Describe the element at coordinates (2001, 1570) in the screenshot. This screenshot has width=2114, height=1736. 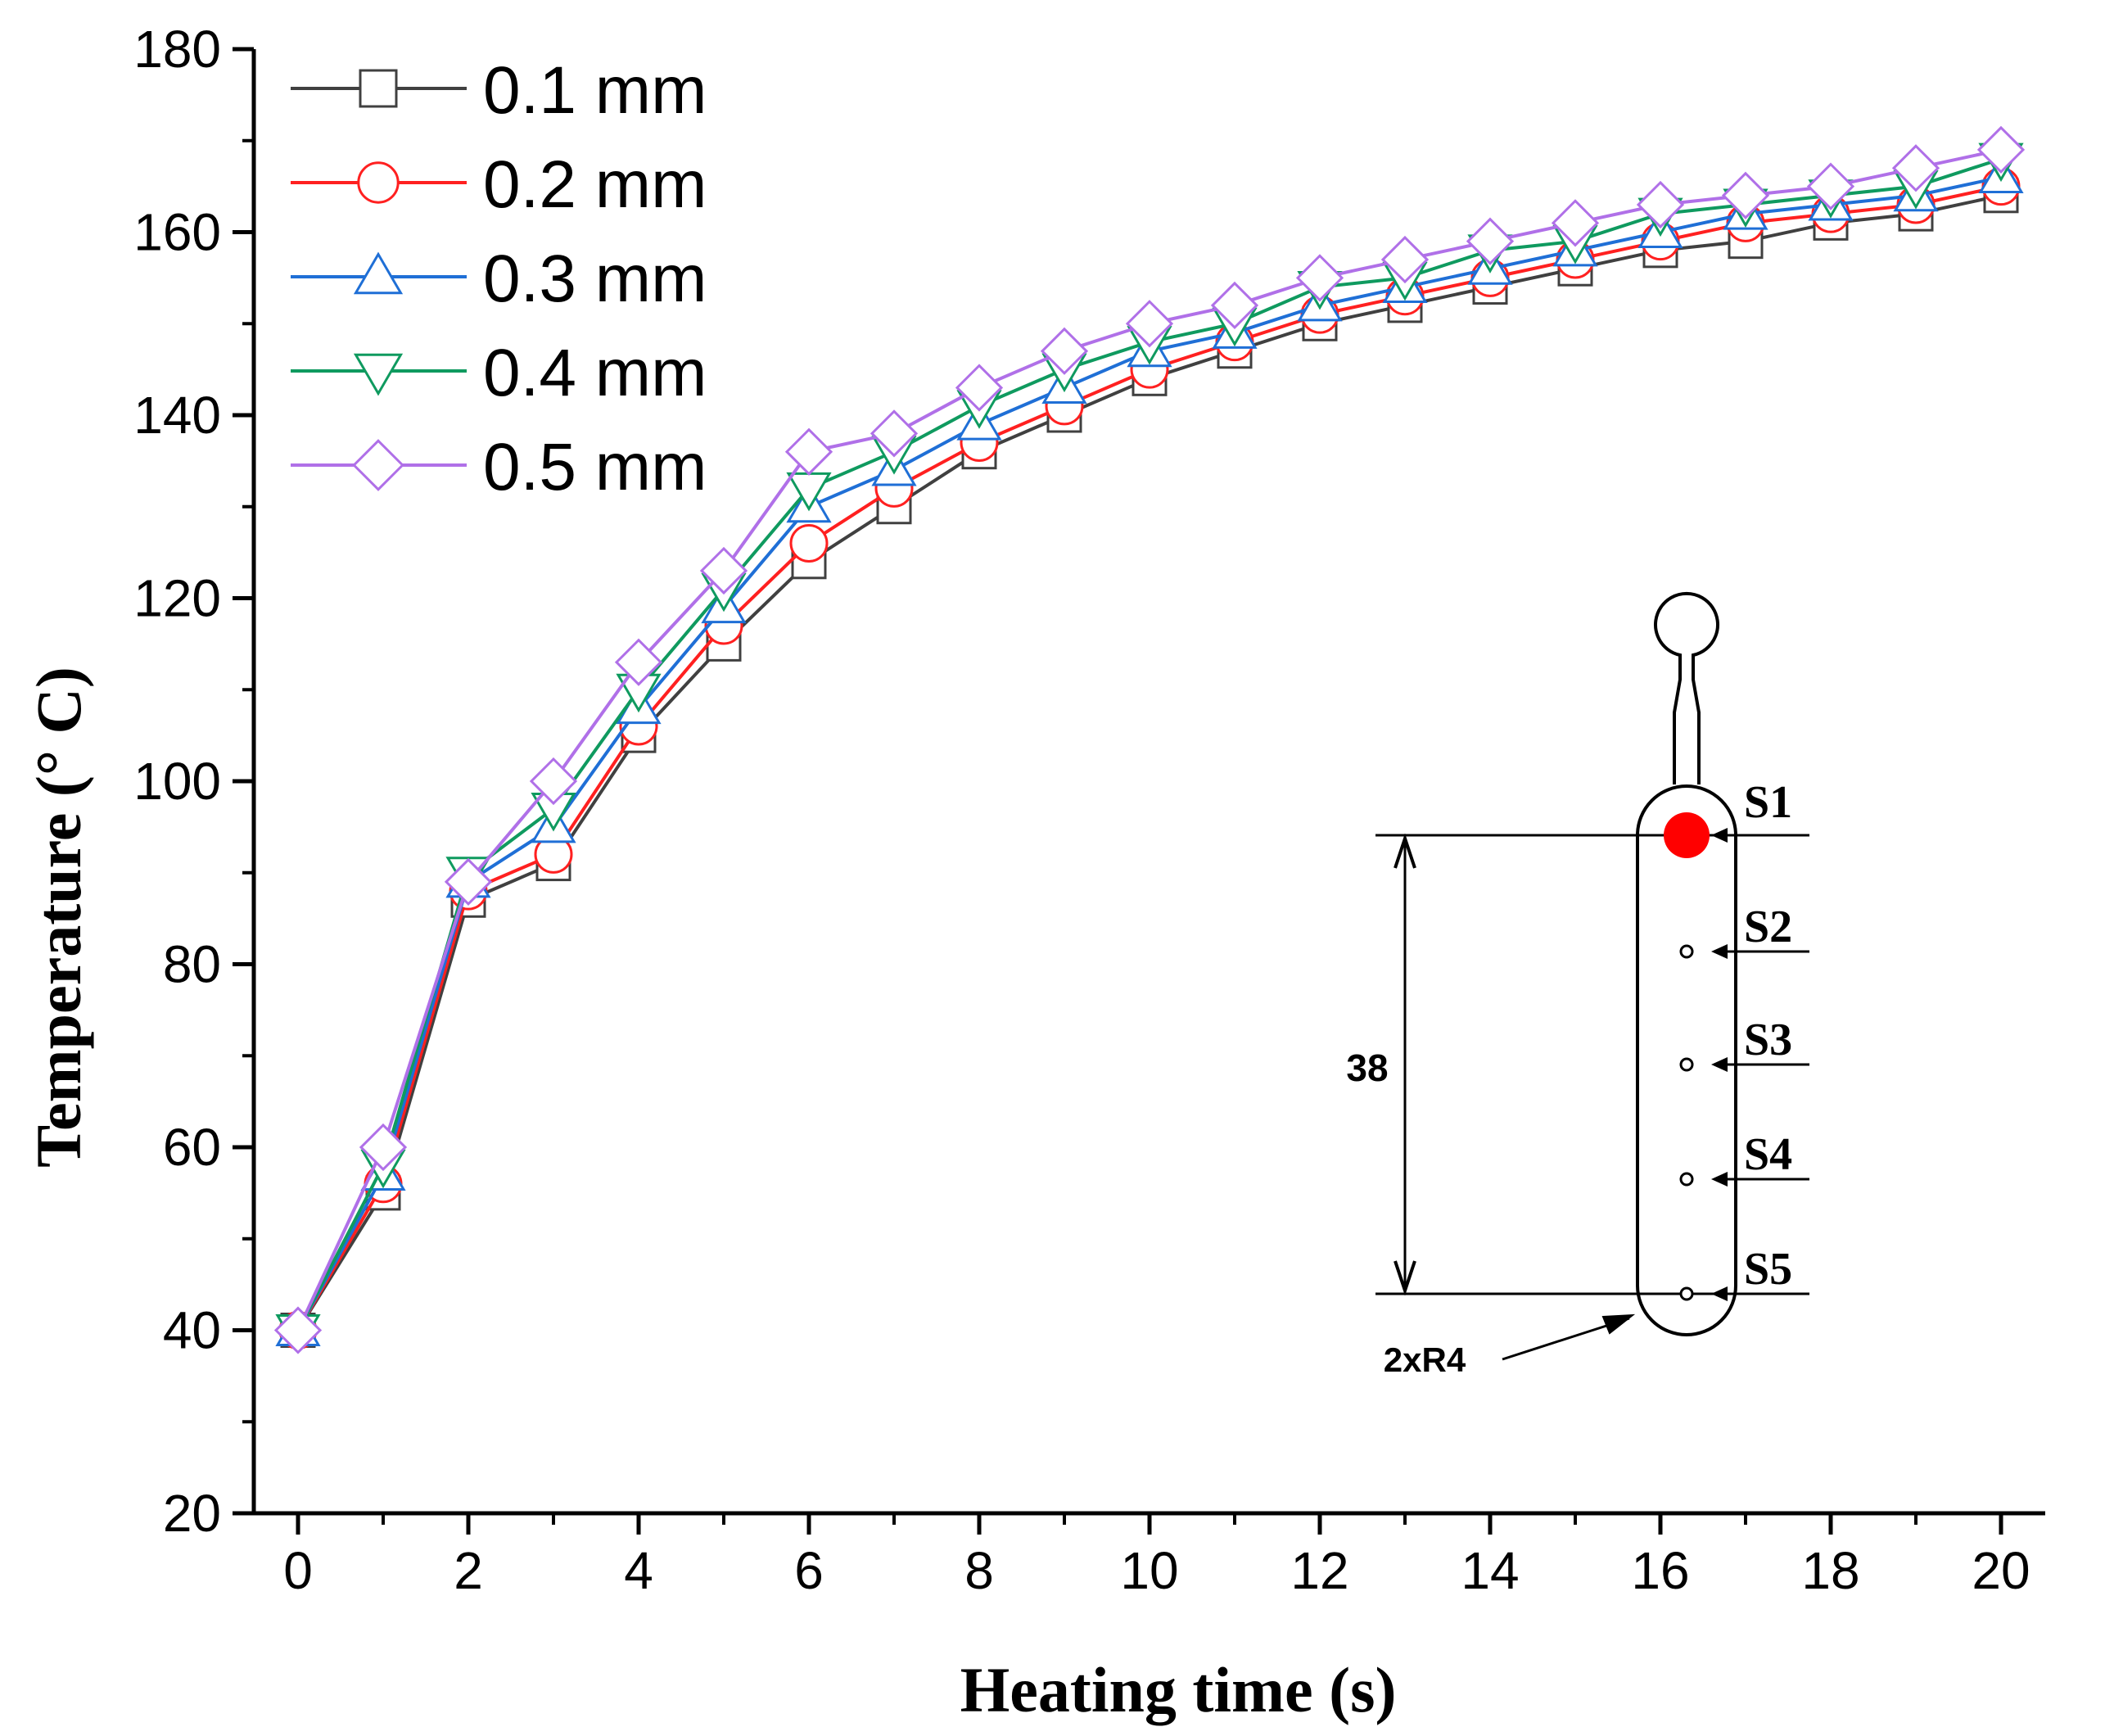
I see `x-tick-label: 20` at that location.